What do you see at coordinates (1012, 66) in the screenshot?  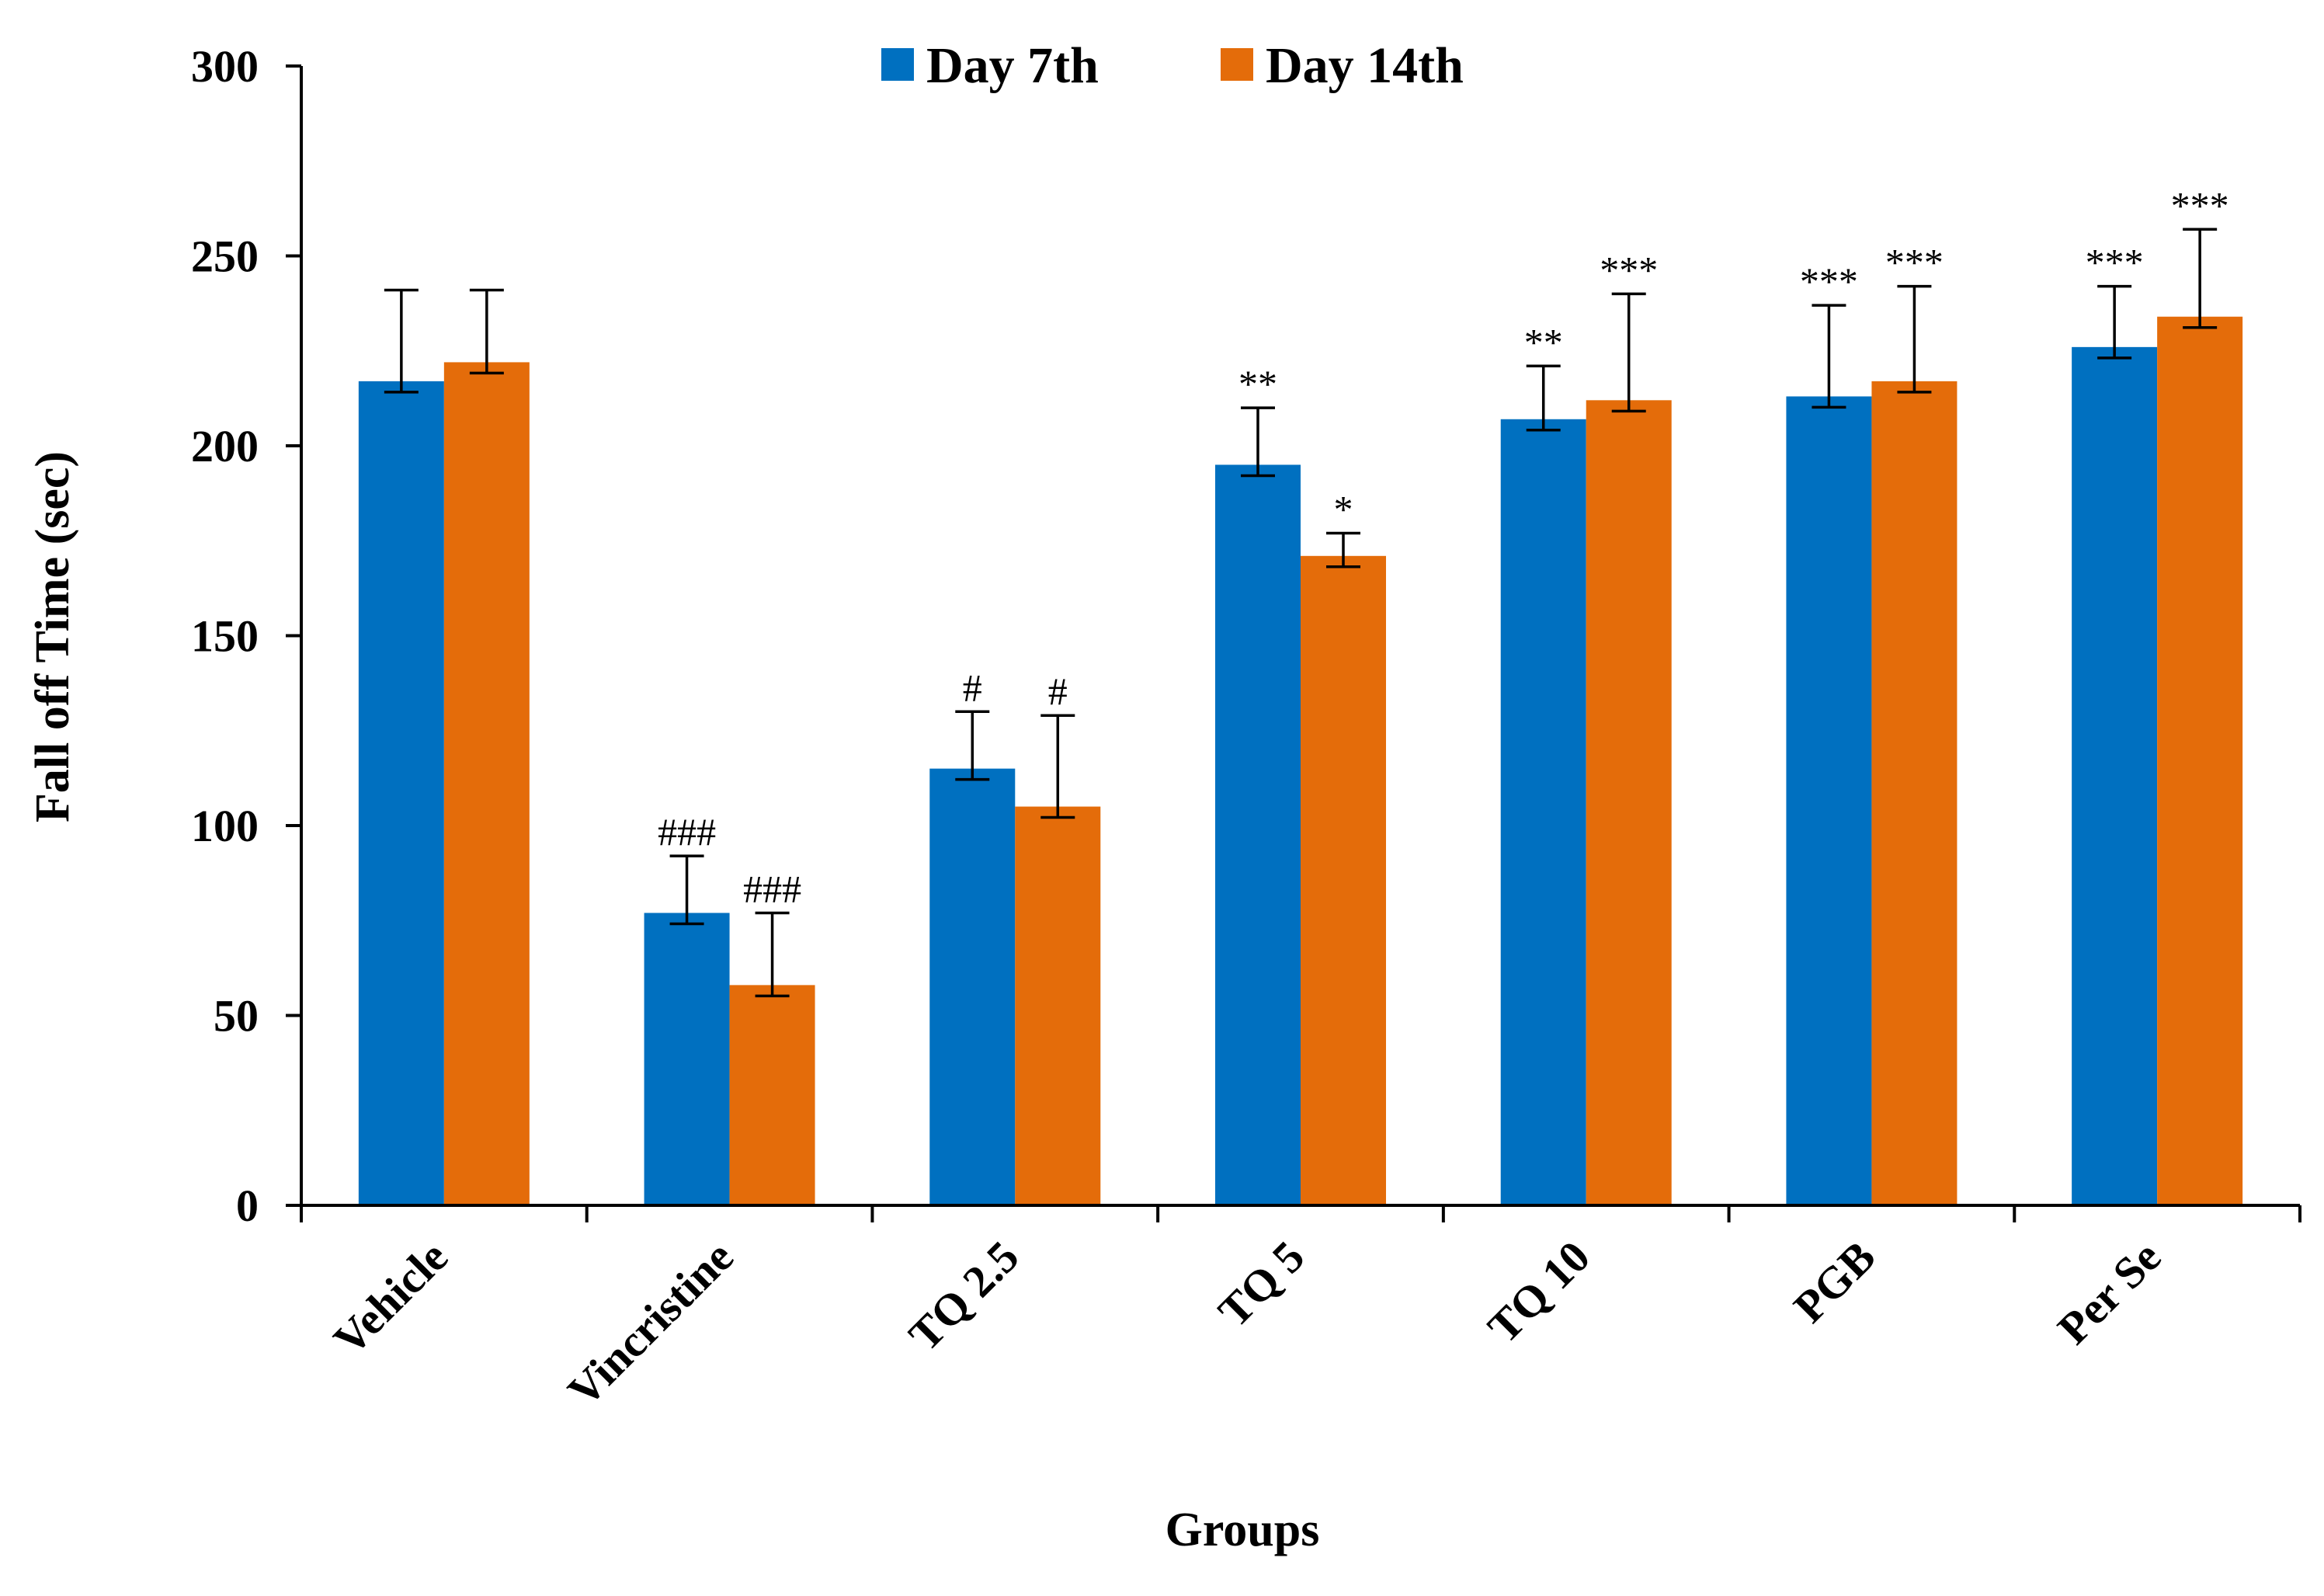 I see `legend-label-day7: Day 7th` at bounding box center [1012, 66].